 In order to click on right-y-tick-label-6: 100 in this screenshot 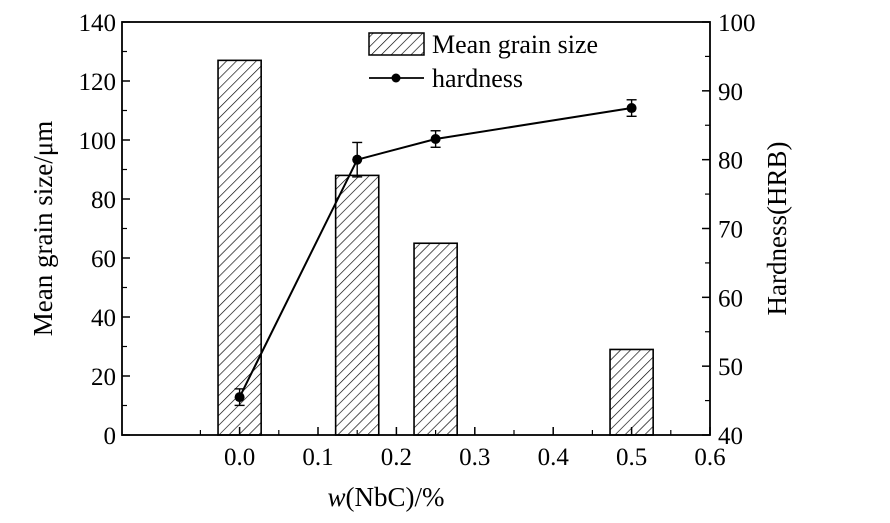, I will do `click(737, 23)`.